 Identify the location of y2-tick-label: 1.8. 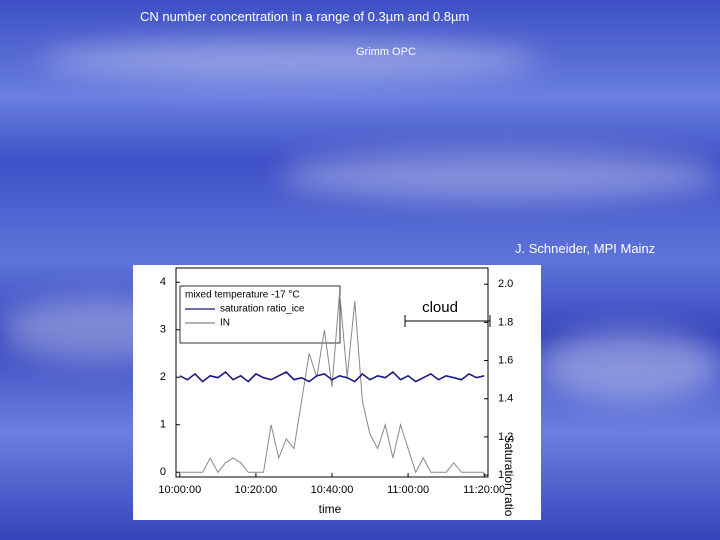
(505, 322).